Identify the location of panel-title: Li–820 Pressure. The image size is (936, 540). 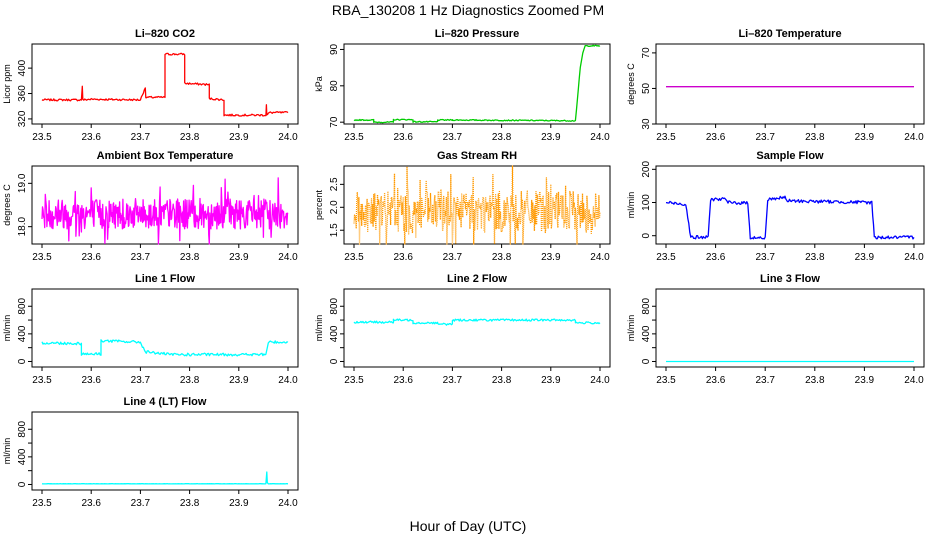
(477, 34).